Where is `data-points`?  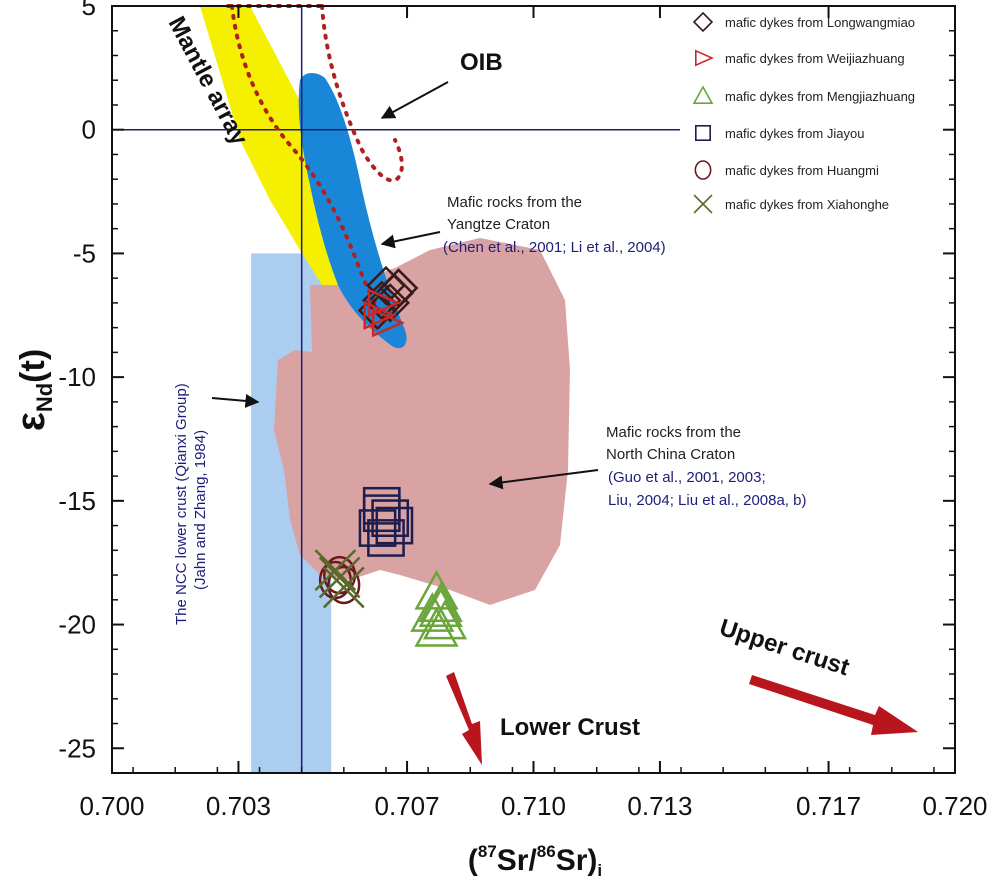
data-points is located at coordinates (391, 456).